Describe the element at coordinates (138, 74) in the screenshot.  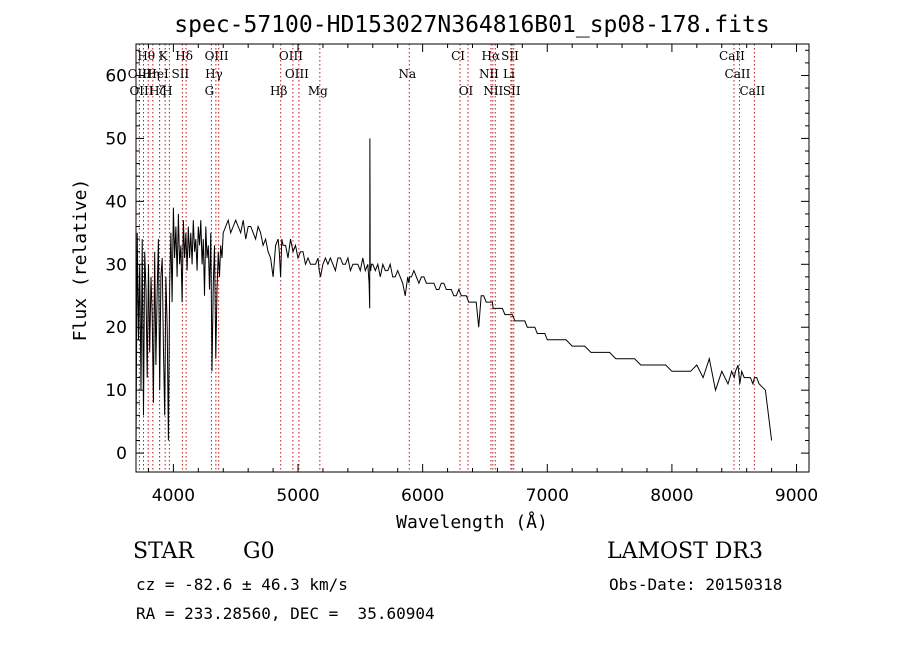
I see `line-label: OII` at that location.